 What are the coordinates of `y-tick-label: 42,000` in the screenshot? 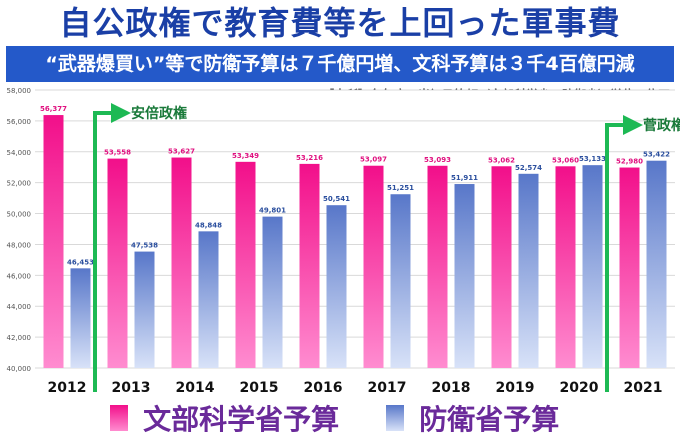 It's located at (19, 338).